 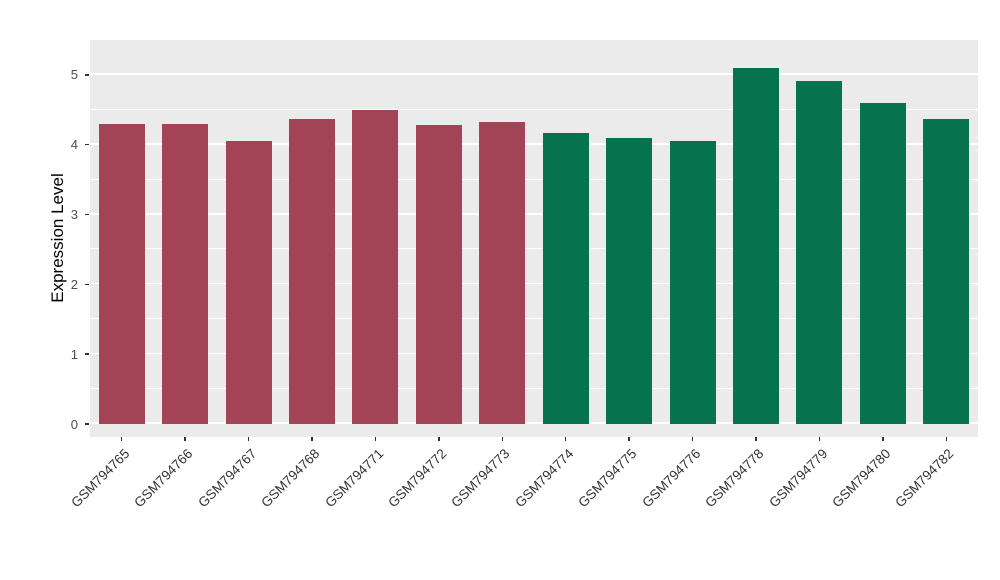 What do you see at coordinates (74, 145) in the screenshot?
I see `y-tick-label: 4` at bounding box center [74, 145].